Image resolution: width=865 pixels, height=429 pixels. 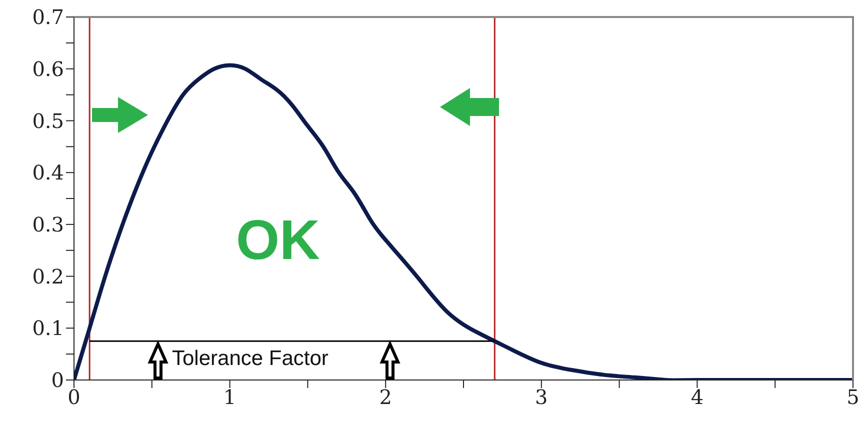 I want to click on annotation: Tolerance Factor, so click(x=250, y=358).